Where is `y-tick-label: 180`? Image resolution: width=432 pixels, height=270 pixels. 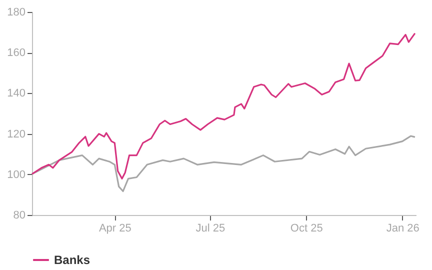
y-tick-label: 180 is located at coordinates (16, 12).